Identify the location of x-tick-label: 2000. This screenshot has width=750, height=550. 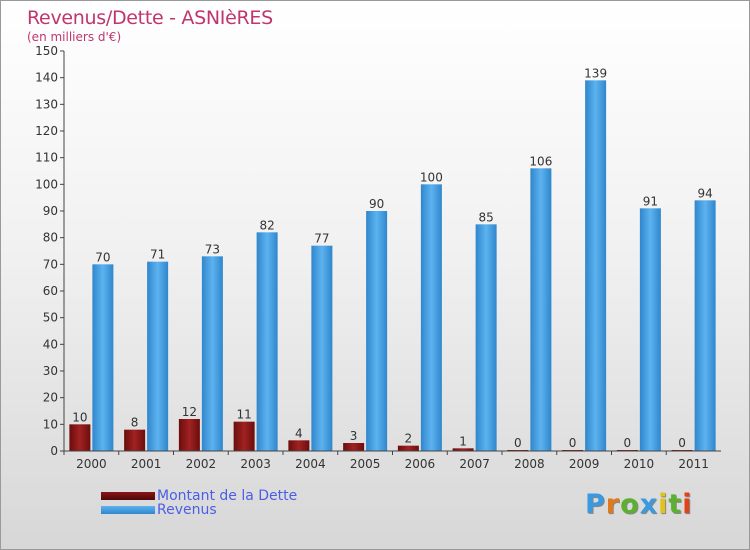
(91, 464).